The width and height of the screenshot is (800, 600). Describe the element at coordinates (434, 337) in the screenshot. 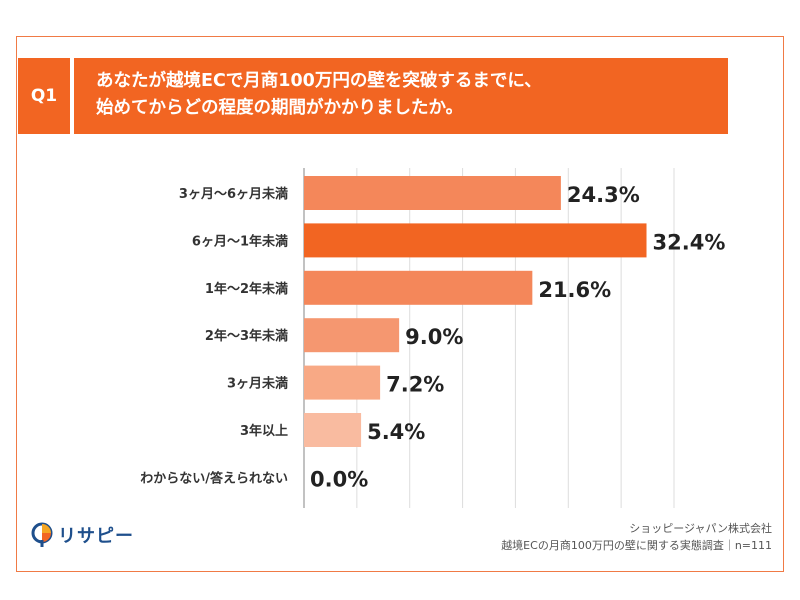

I see `value-label: 9.0%` at that location.